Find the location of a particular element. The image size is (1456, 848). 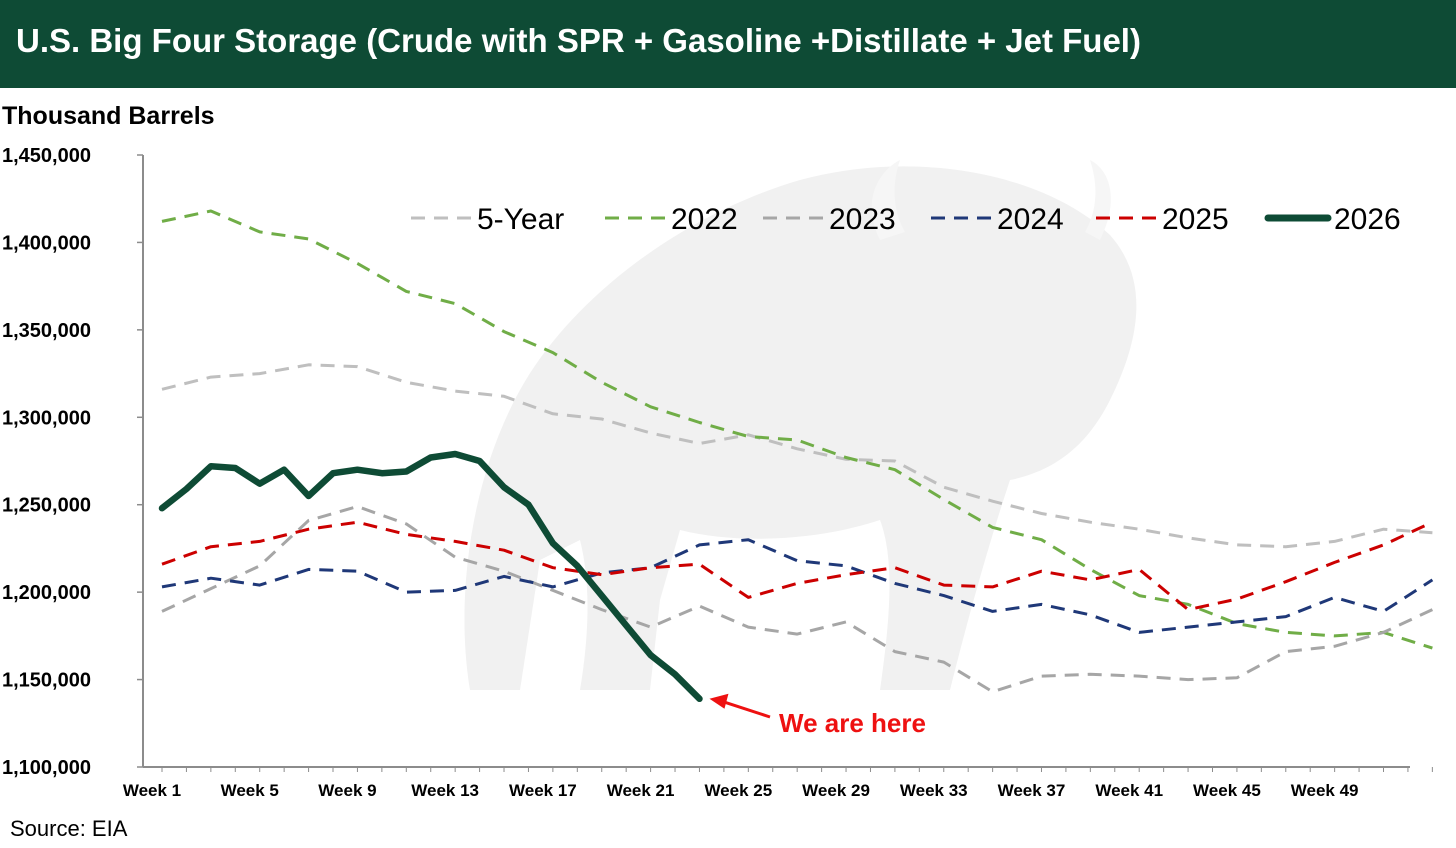

series-2024-line is located at coordinates (797, 586).